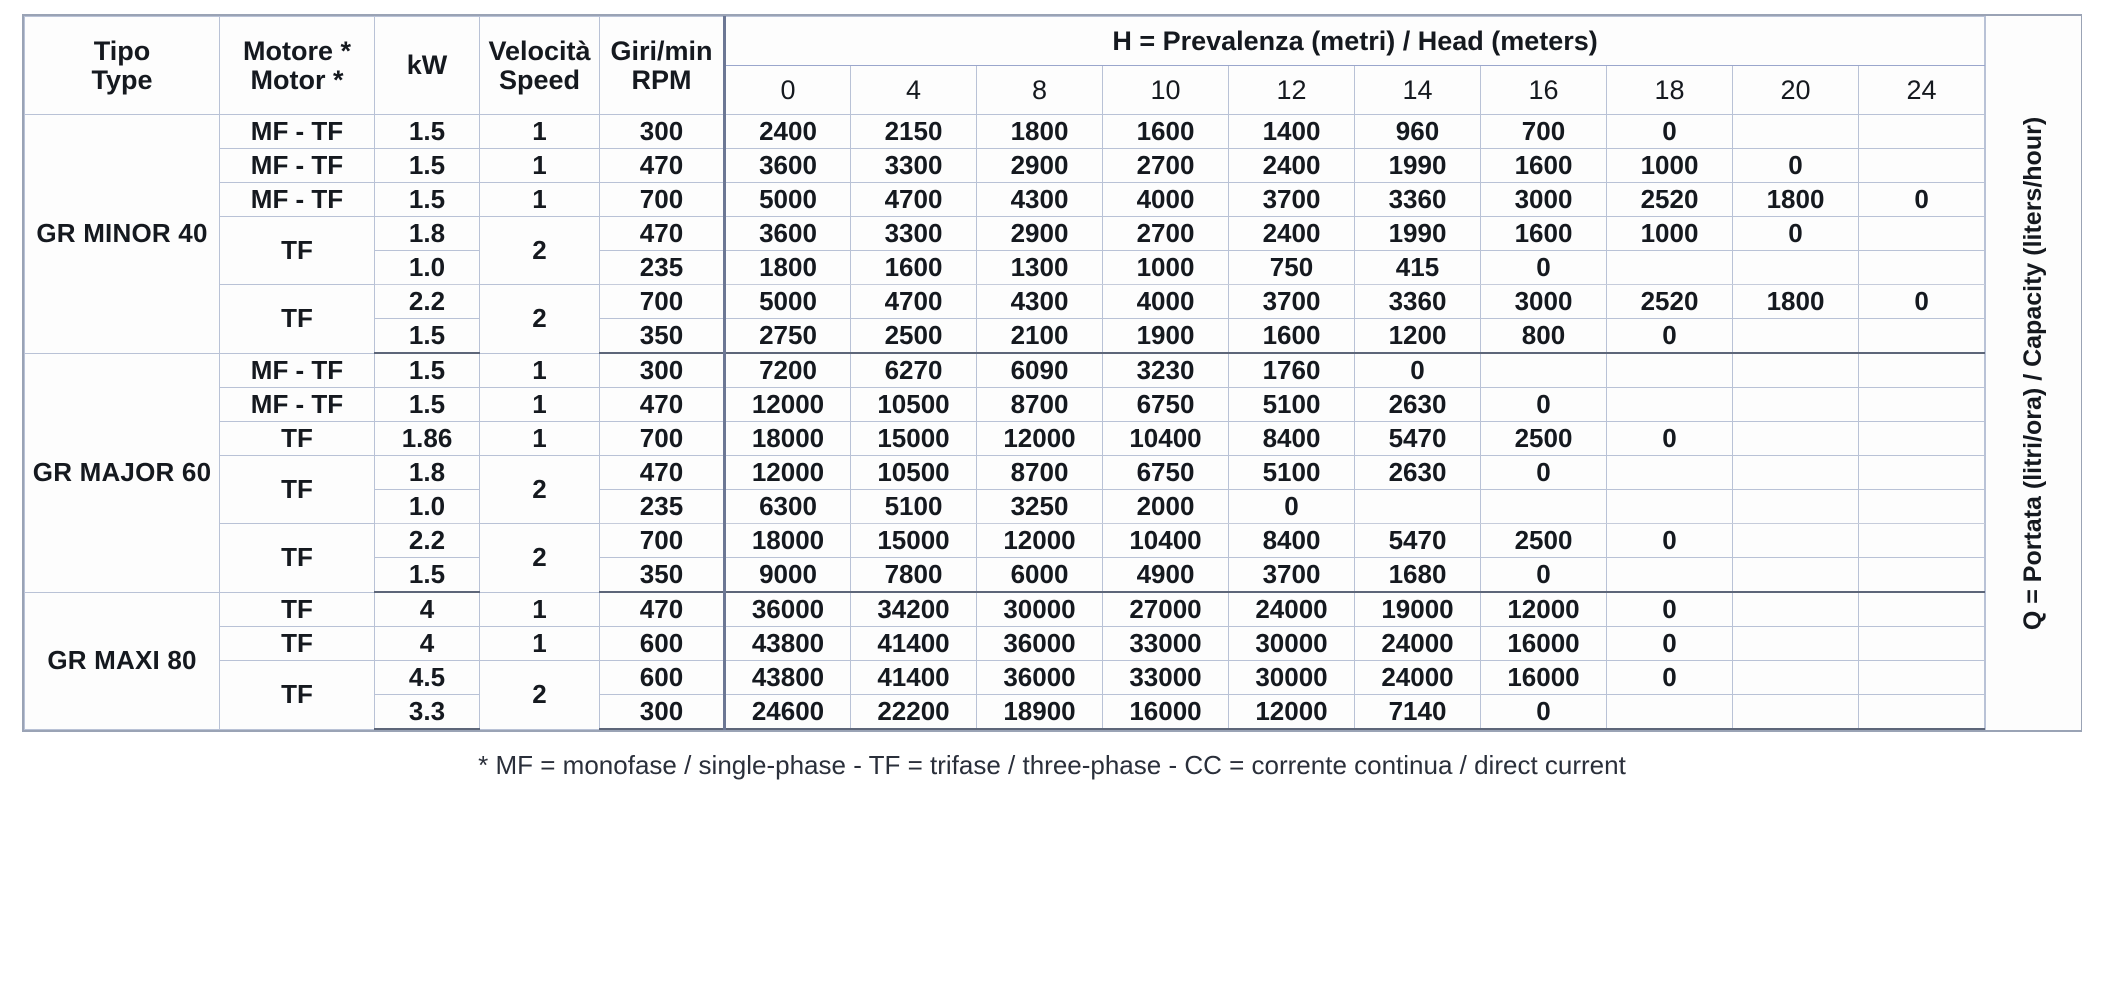 The width and height of the screenshot is (2104, 1000). Describe the element at coordinates (1005, 575) in the screenshot. I see `table-row: 1.5 350 9000 7800 6000 4900 3700 1680 0` at that location.